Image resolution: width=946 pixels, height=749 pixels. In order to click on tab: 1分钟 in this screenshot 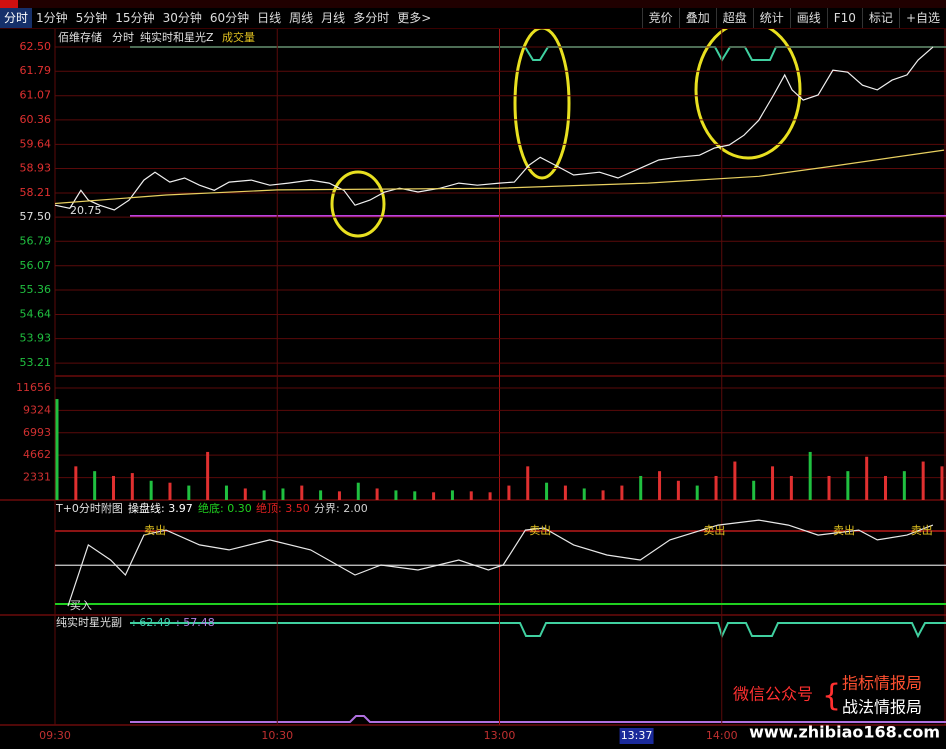, I will do `click(52, 18)`.